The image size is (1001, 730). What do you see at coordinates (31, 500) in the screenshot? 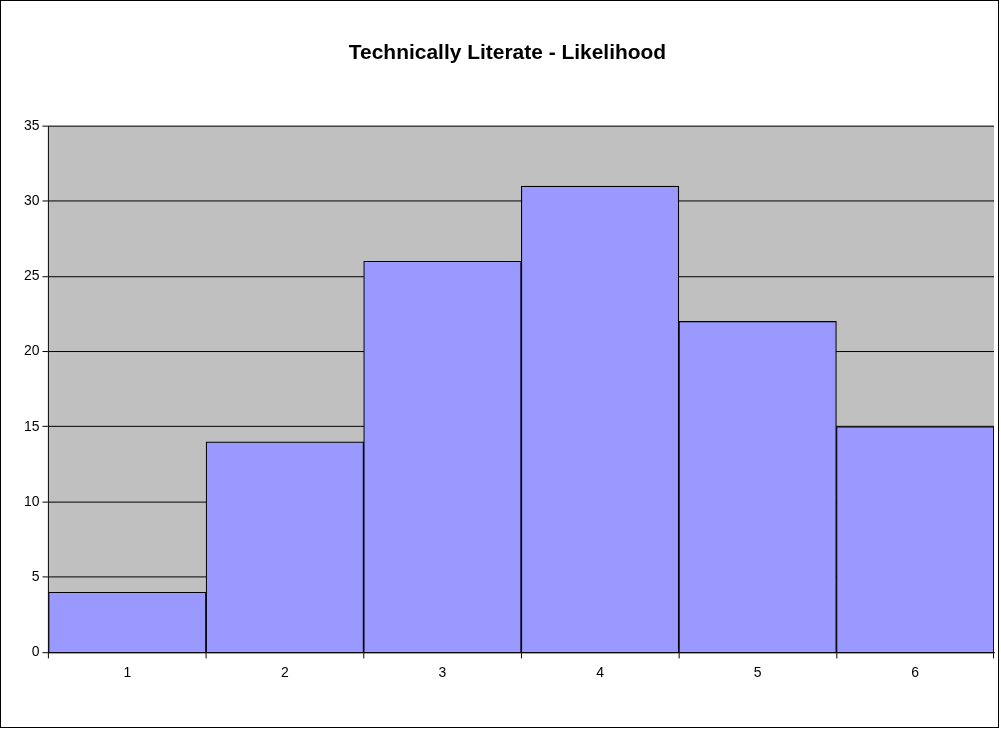
I see `y-tick-label: 10` at bounding box center [31, 500].